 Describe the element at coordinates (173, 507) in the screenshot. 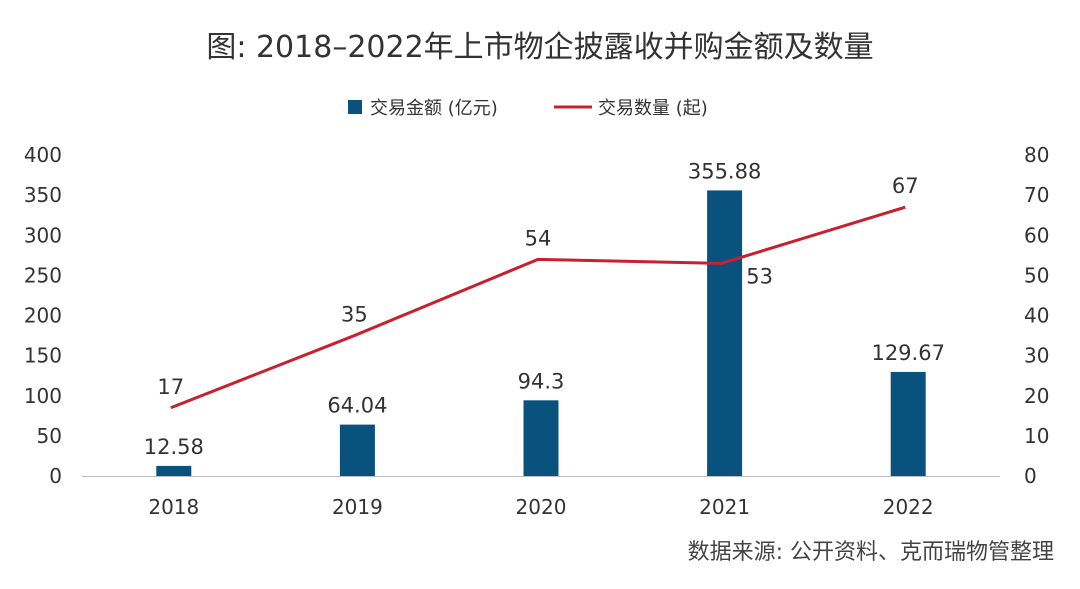

I see `x-tick-label: 2018` at that location.